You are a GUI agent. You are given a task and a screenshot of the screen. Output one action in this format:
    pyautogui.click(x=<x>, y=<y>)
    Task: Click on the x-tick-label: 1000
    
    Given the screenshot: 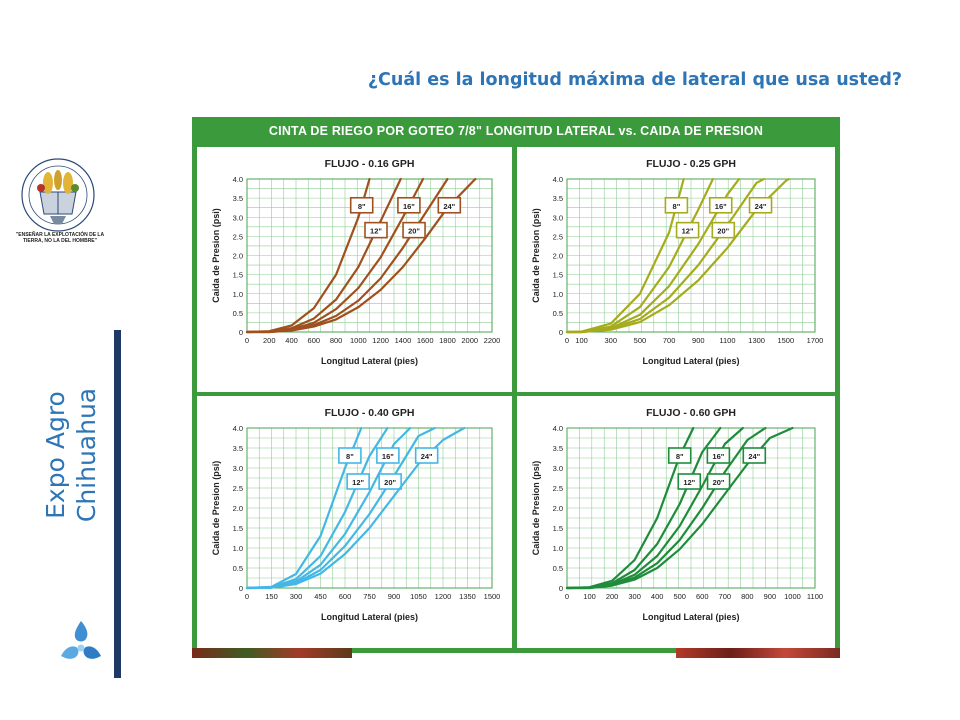 What is the action you would take?
    pyautogui.click(x=792, y=596)
    